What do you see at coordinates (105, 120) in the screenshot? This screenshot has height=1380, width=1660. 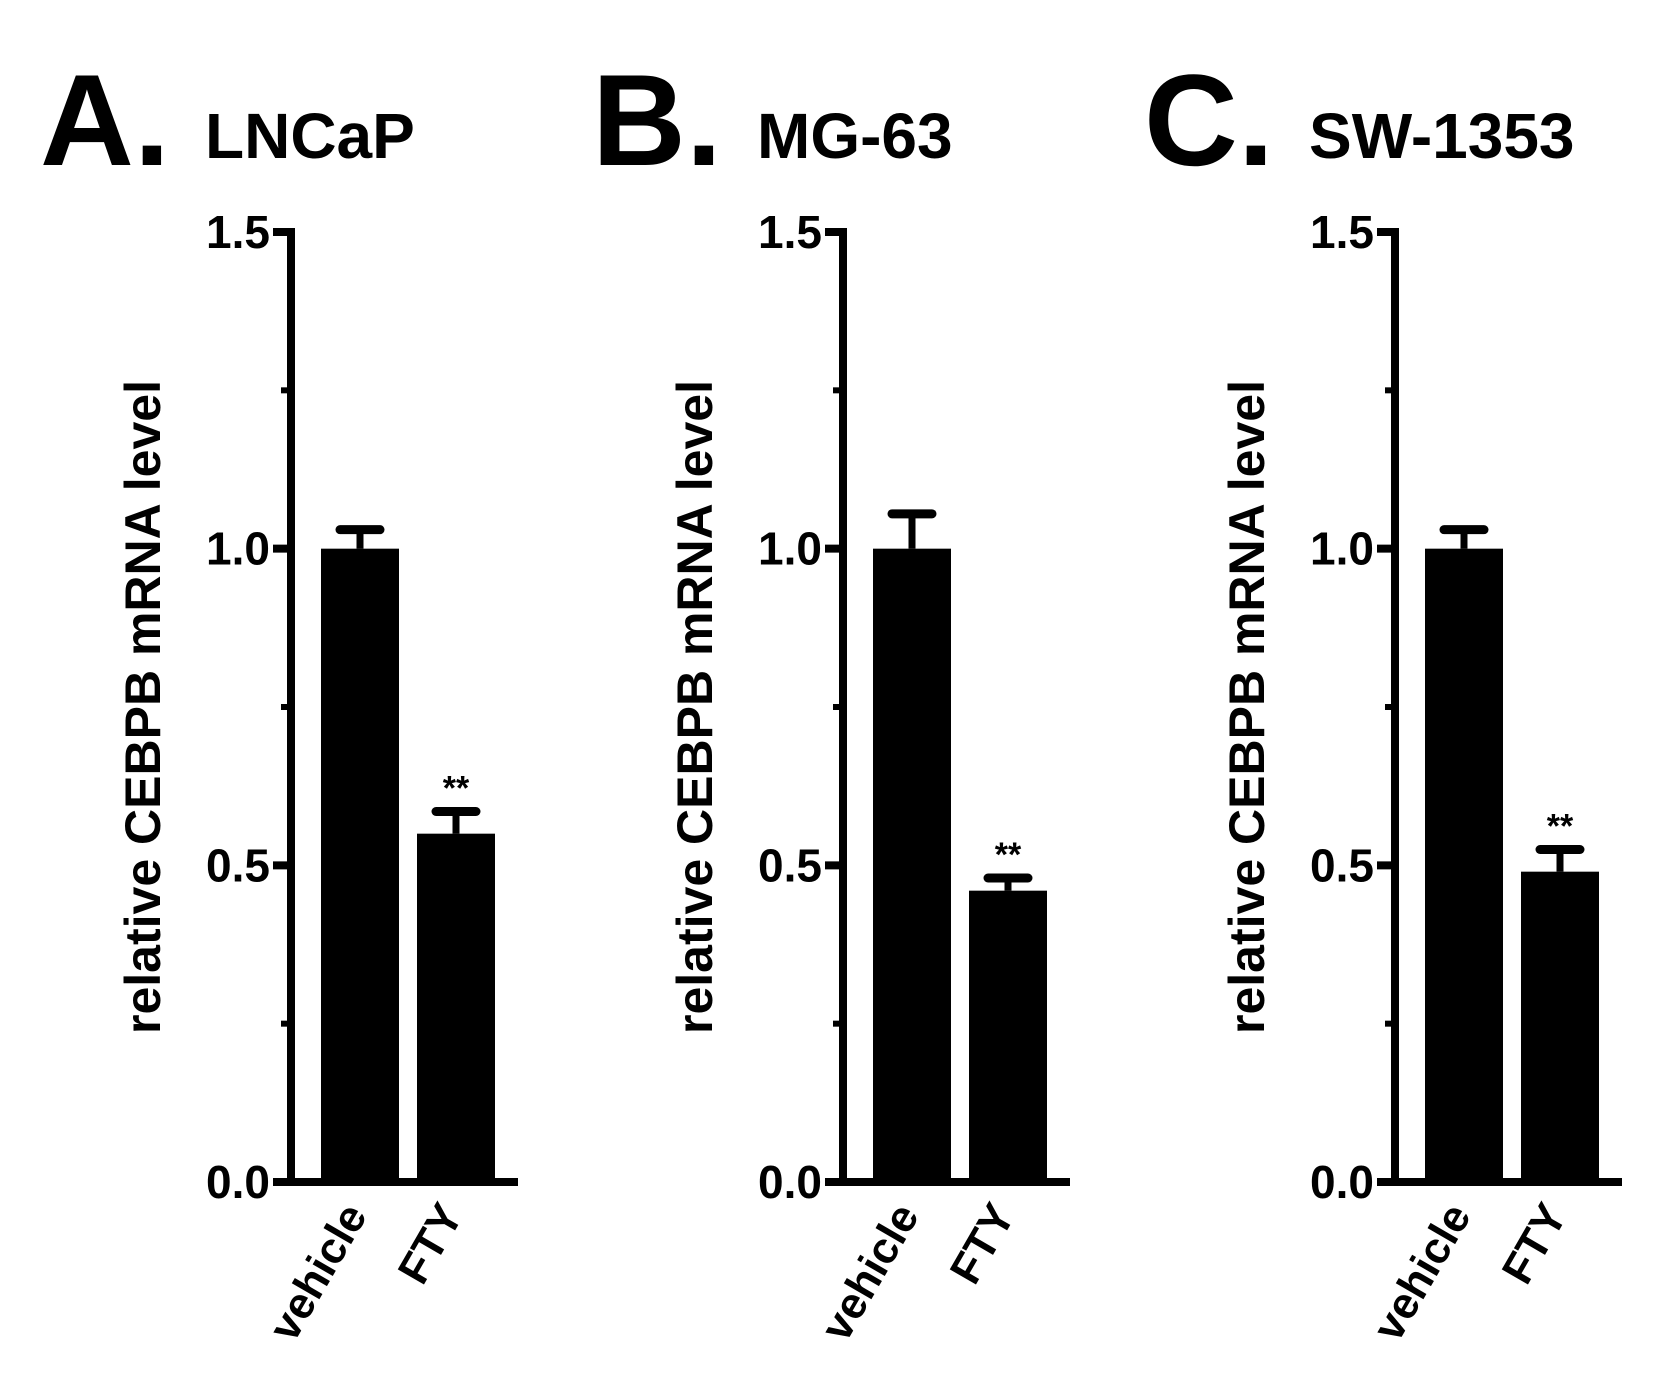 I see `panel-letter: A.` at bounding box center [105, 120].